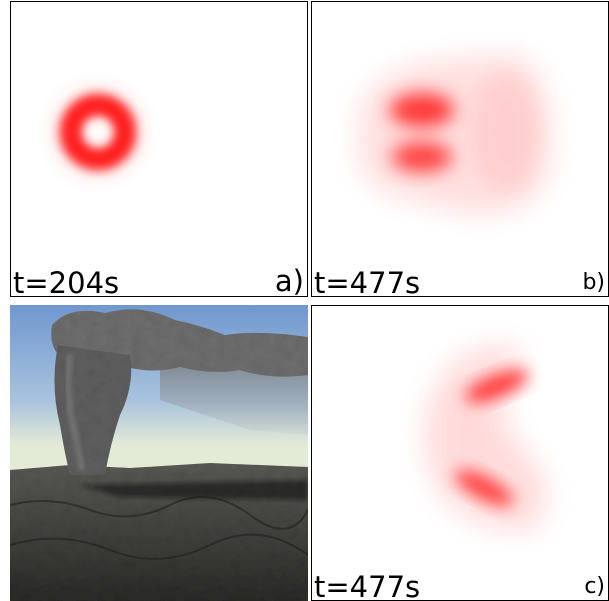 This screenshot has width=609, height=601. Describe the element at coordinates (422, 110) in the screenshot. I see `density-lobe-upper` at that location.